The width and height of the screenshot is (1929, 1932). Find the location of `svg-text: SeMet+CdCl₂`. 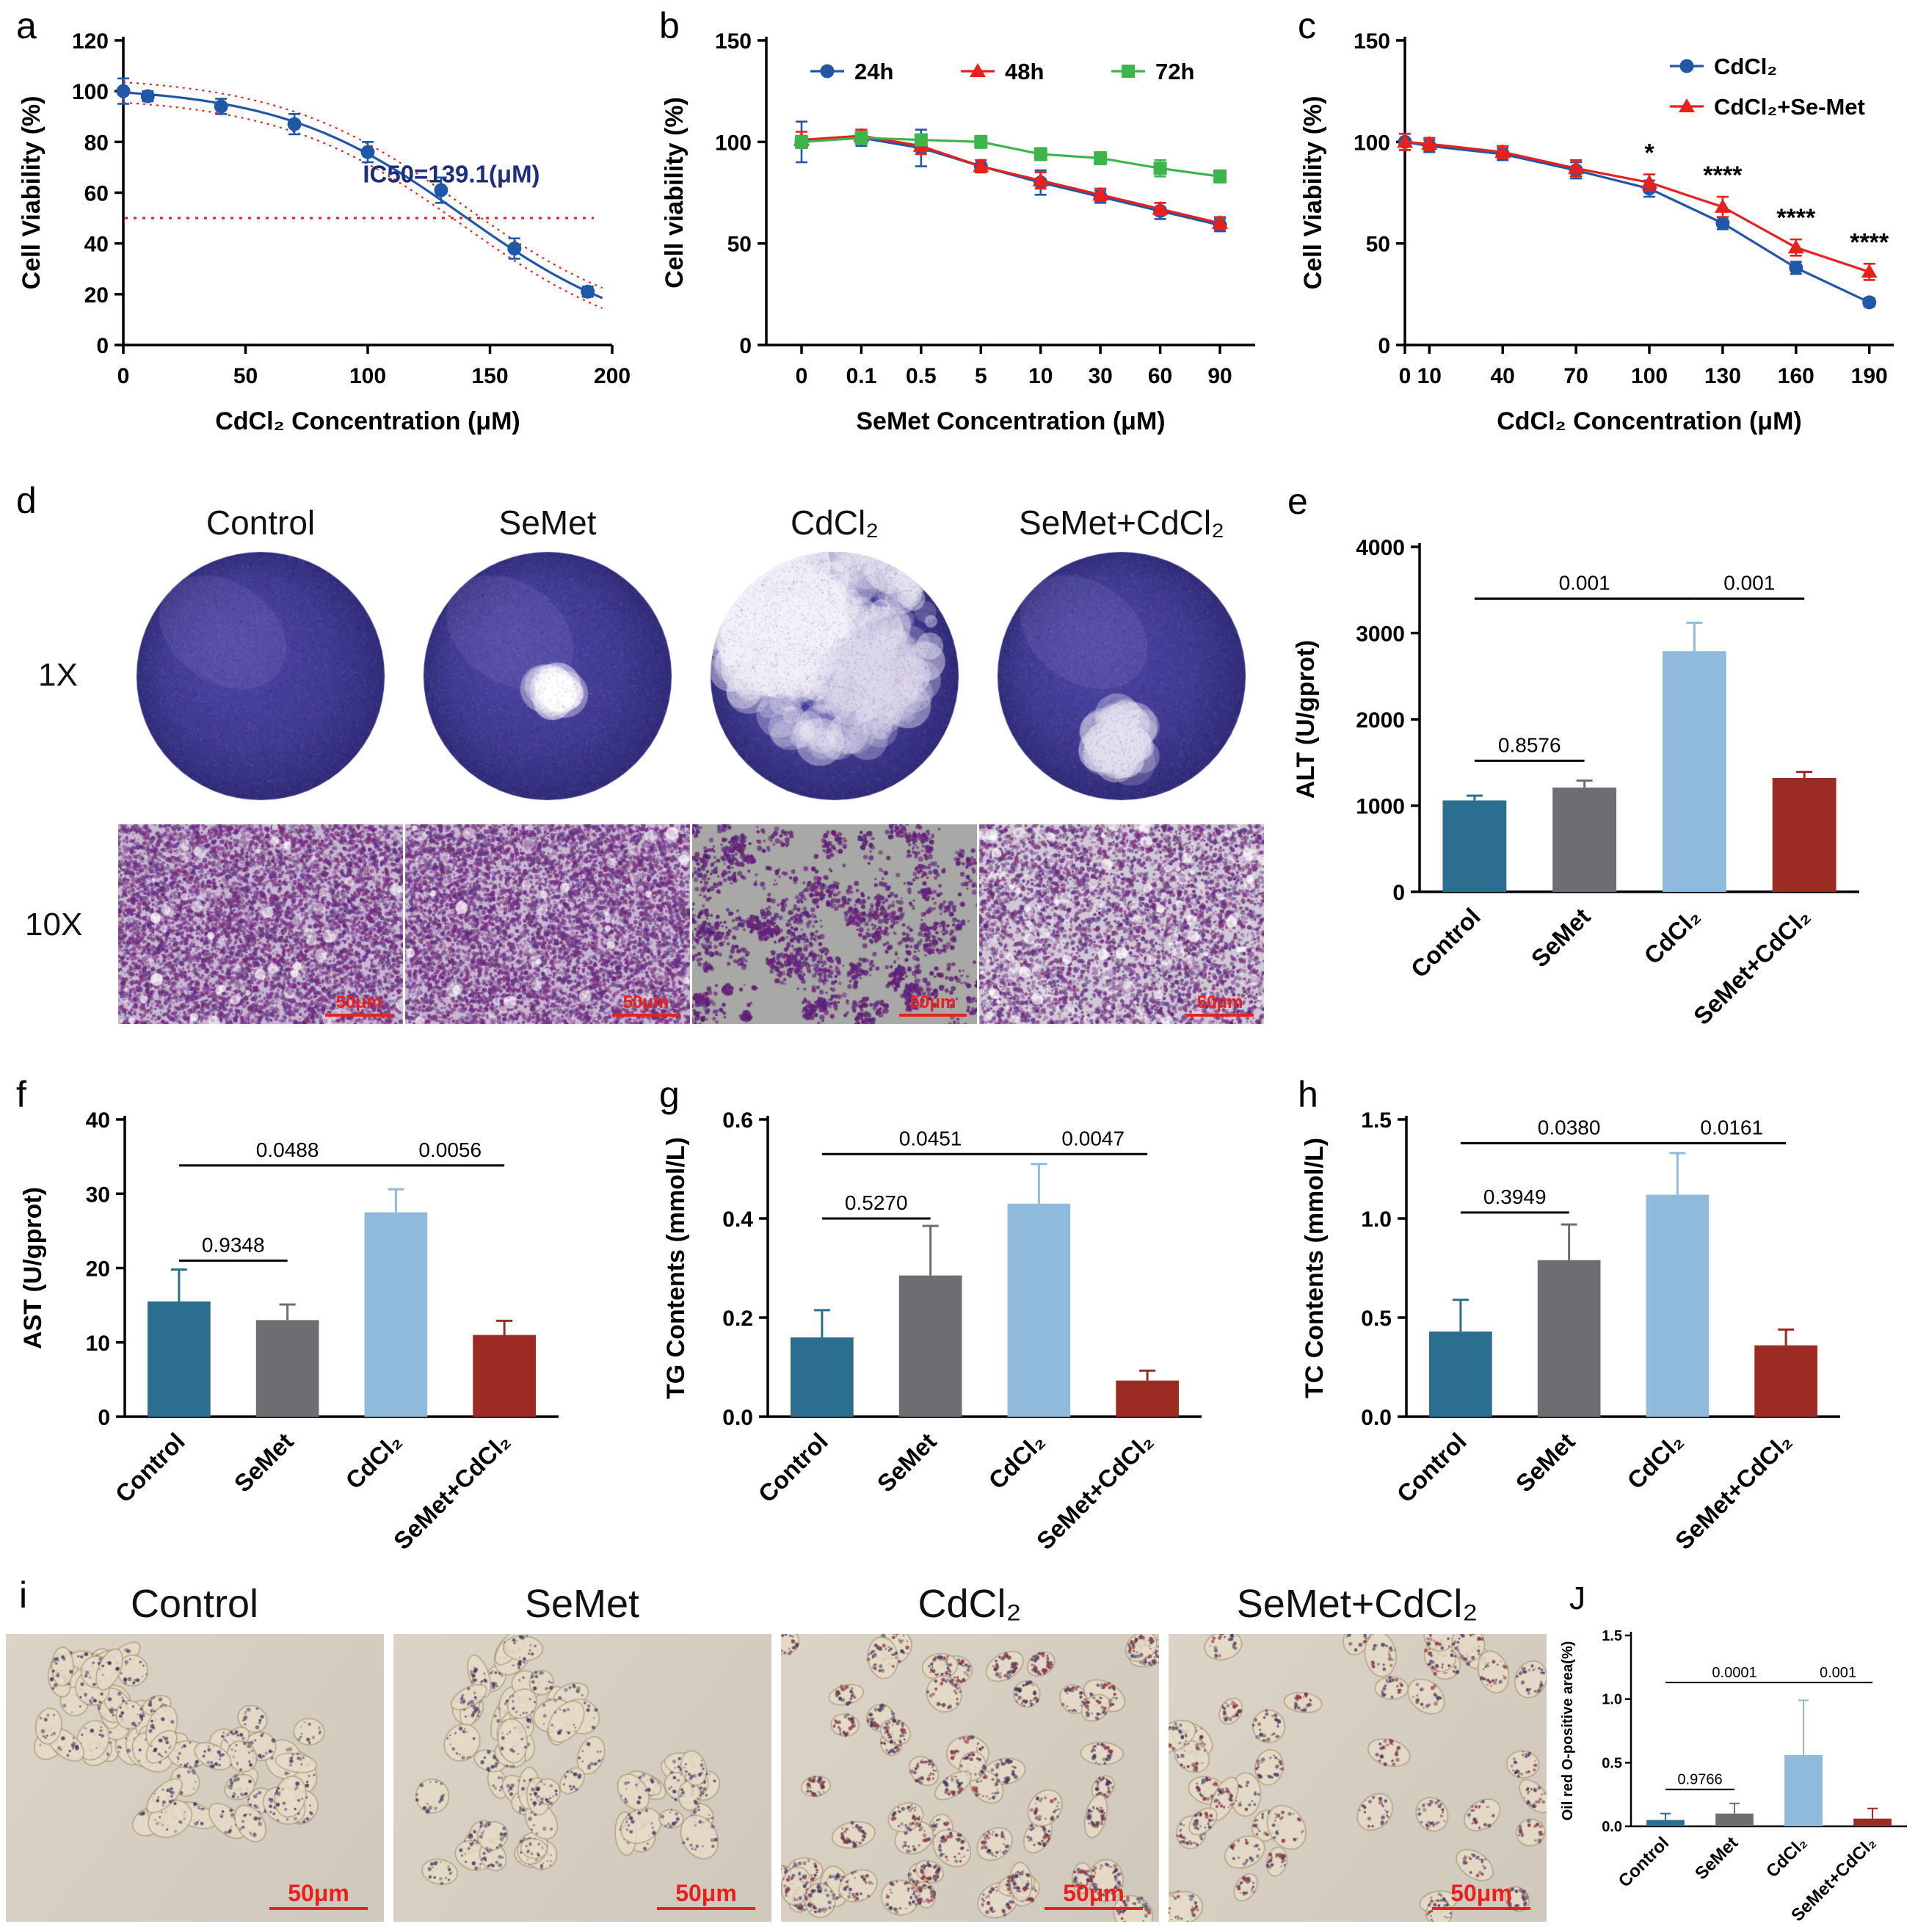

svg-text: SeMet+CdCl₂ is located at coordinates (1751, 967).